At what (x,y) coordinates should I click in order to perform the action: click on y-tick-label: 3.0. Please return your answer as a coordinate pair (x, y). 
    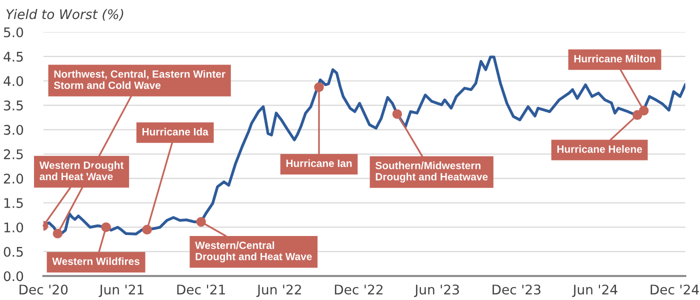
    Looking at the image, I should click on (14, 129).